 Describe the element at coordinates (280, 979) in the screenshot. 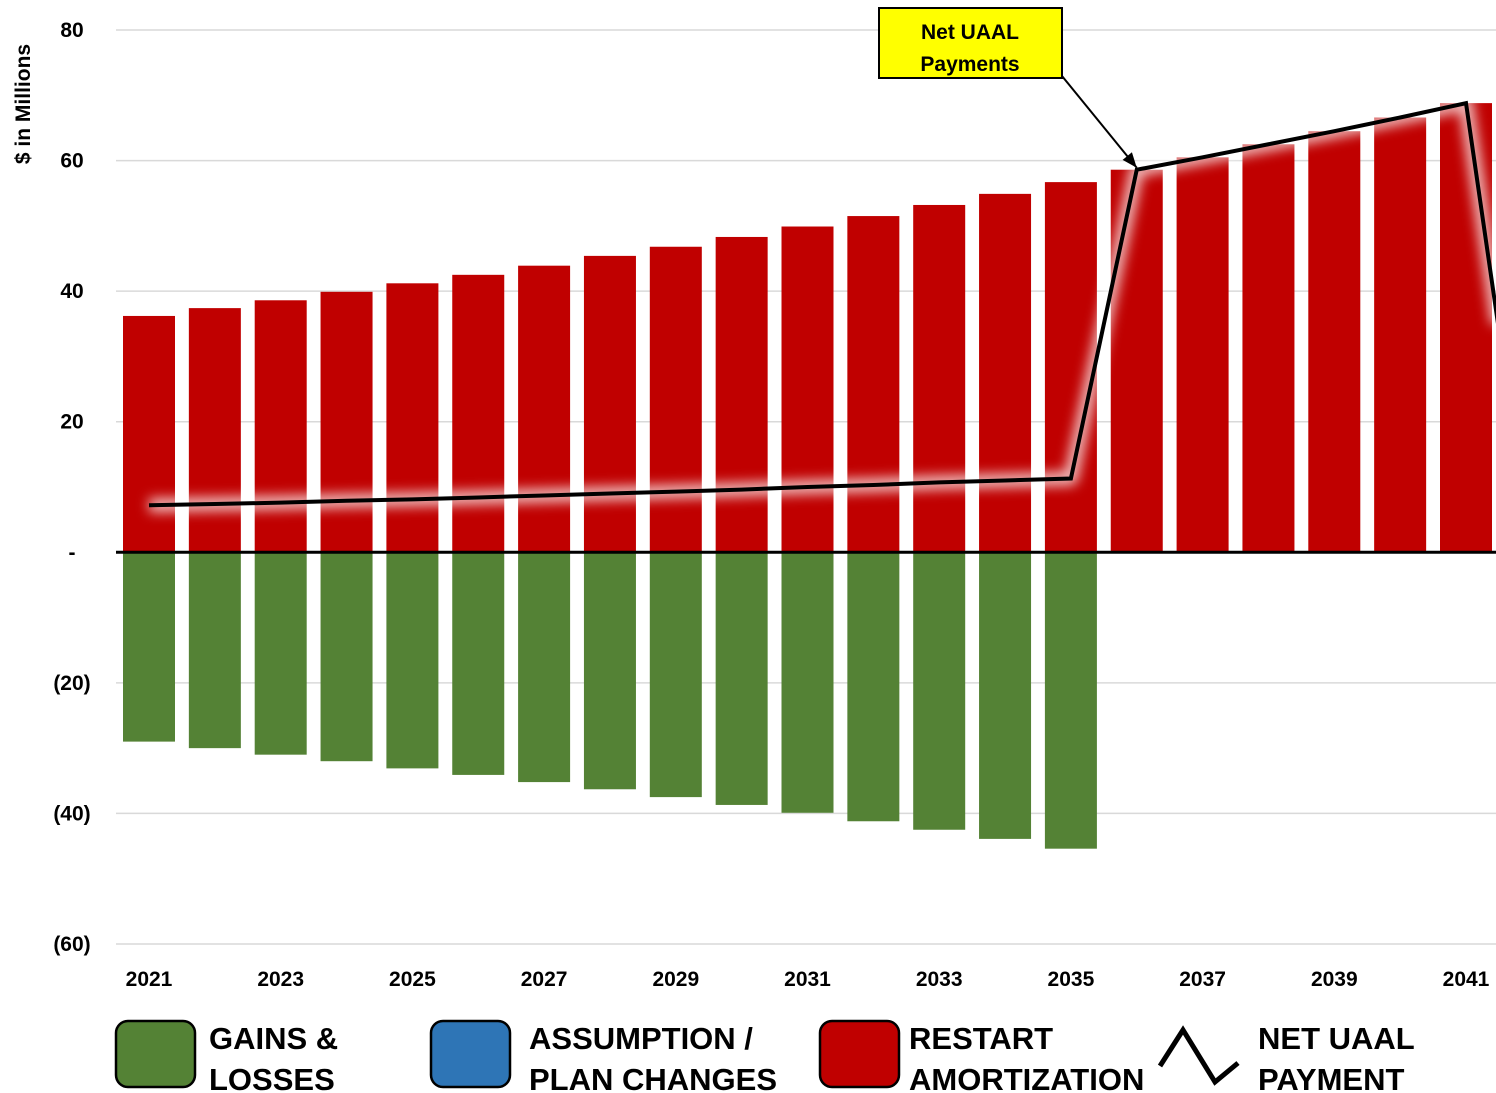

I see `x-tick-label: 2023` at that location.